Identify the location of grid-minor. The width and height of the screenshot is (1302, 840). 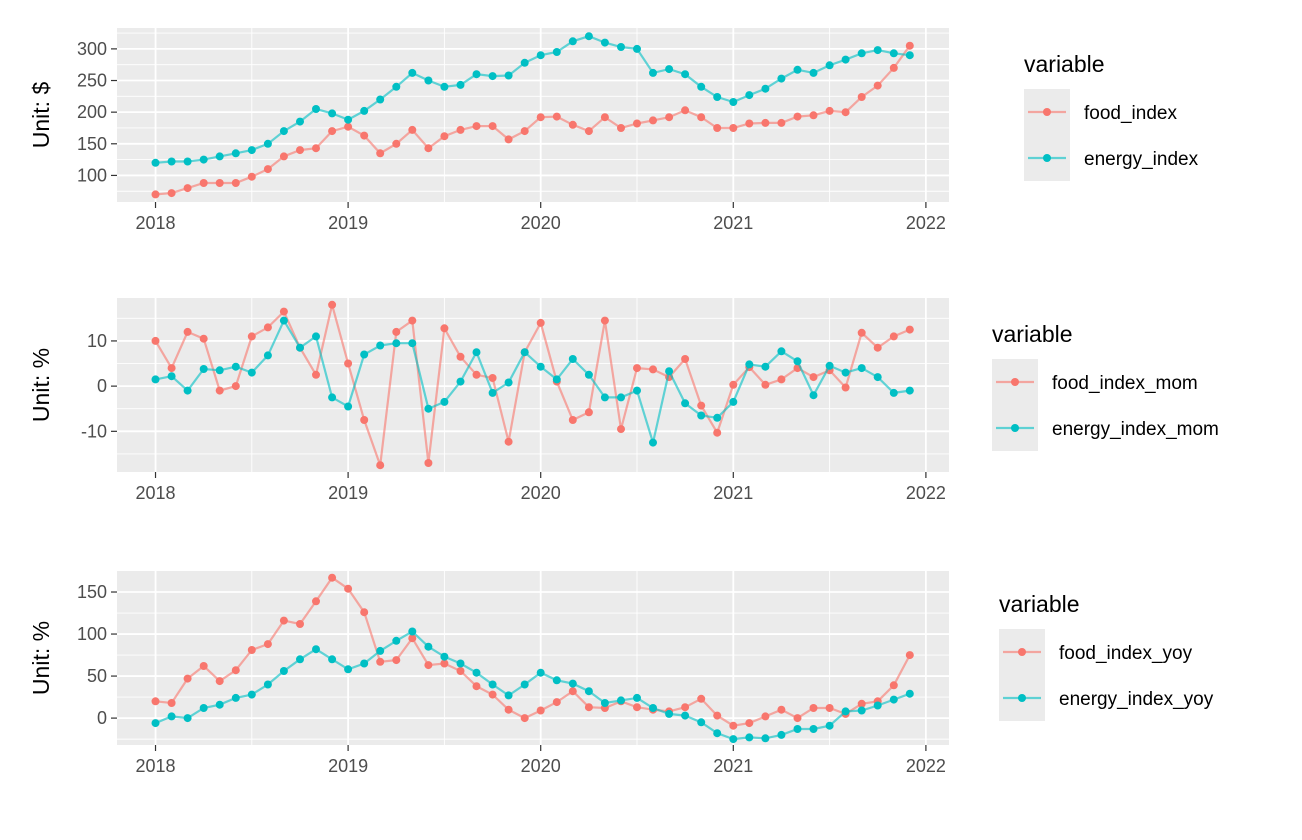
(533, 115).